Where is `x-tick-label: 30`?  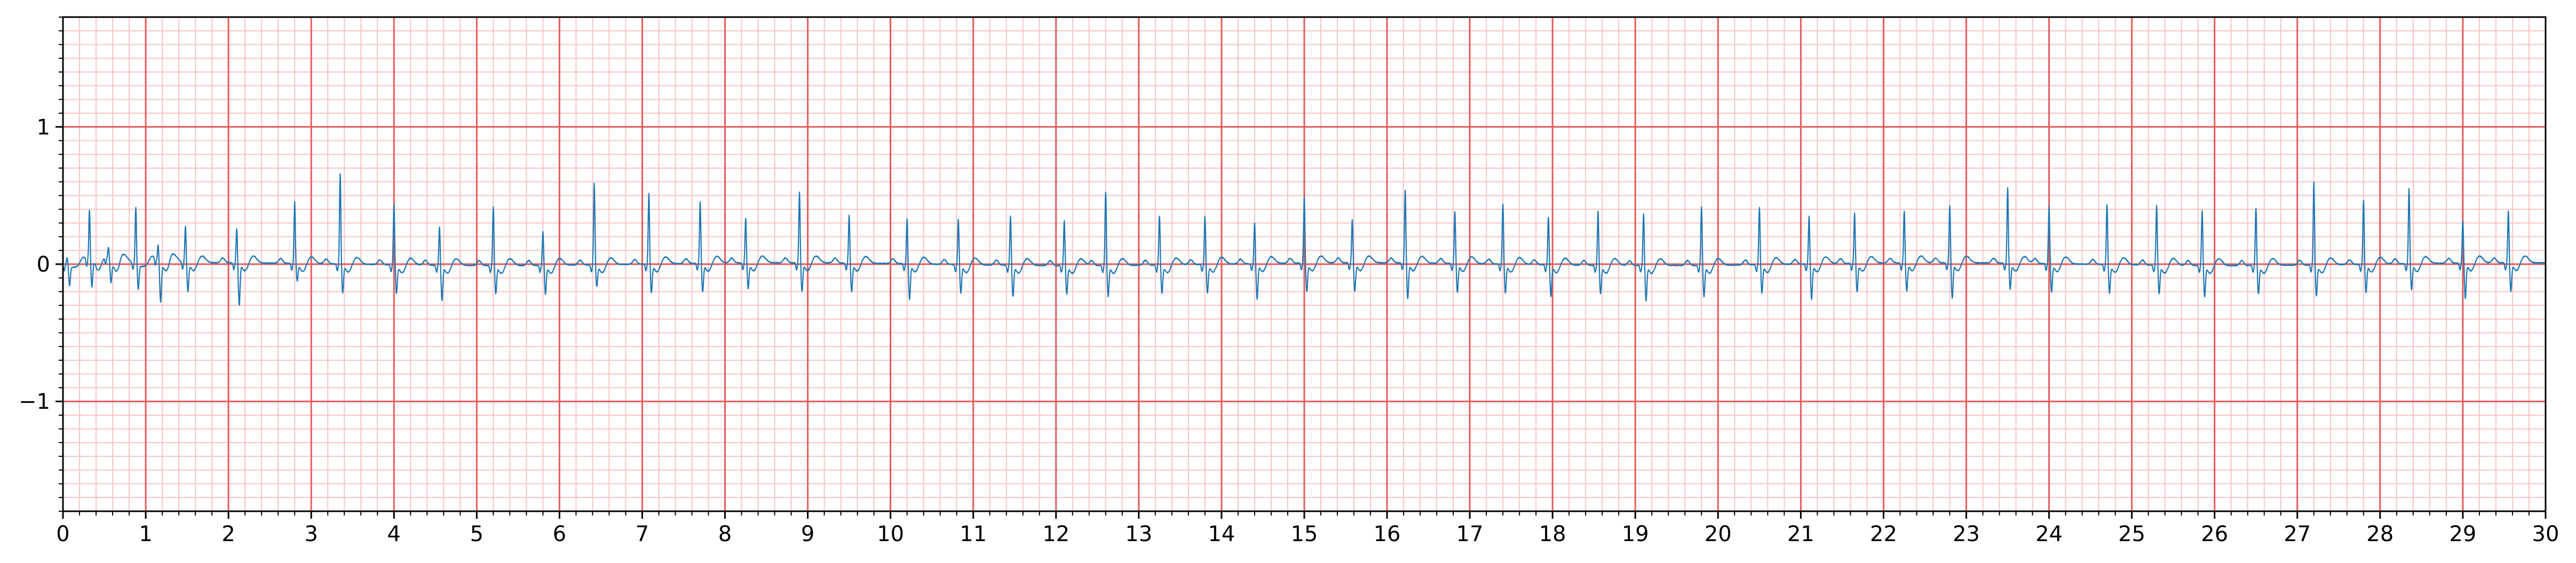 x-tick-label: 30 is located at coordinates (2545, 534).